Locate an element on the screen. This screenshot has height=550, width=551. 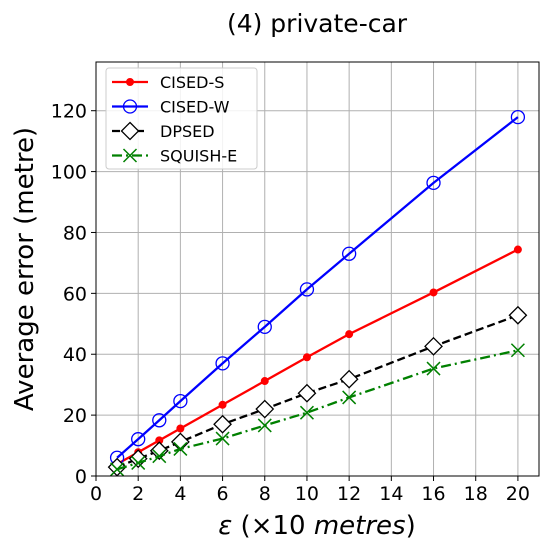
legend-box is located at coordinates (181, 118).